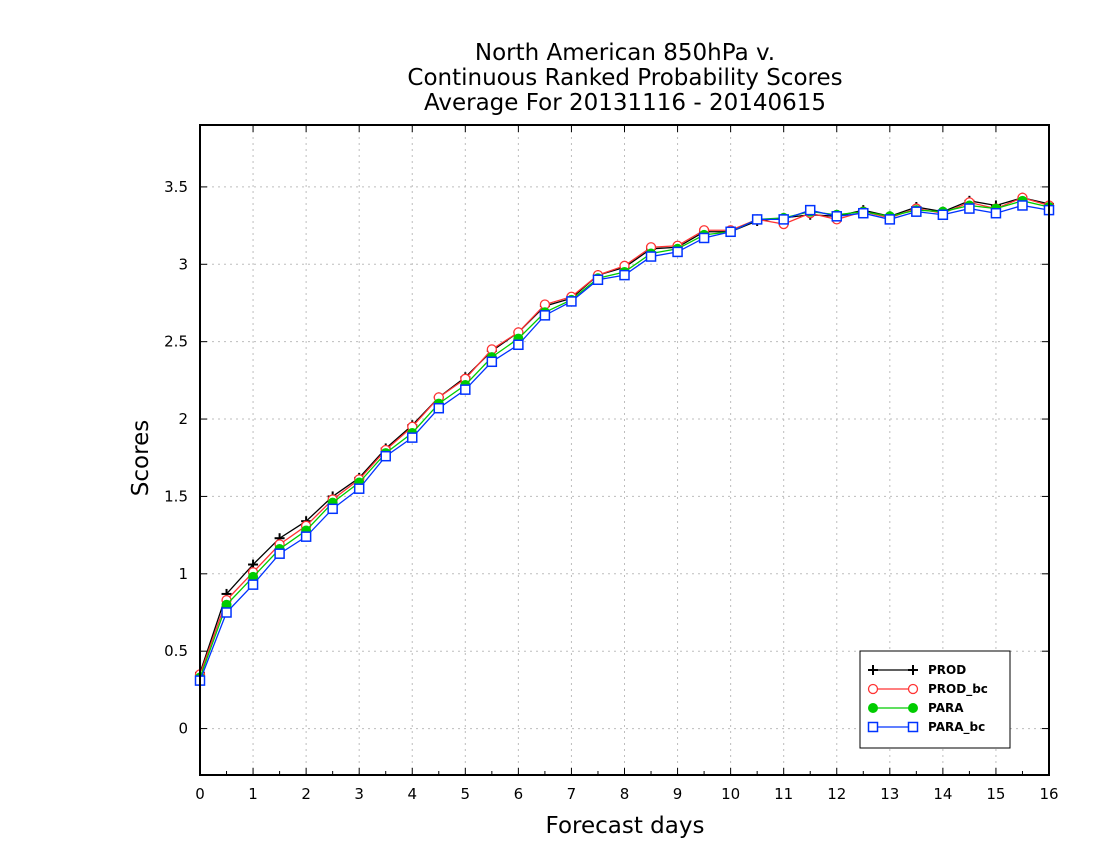 The height and width of the screenshot is (850, 1100). What do you see at coordinates (889, 794) in the screenshot?
I see `x-tick-label: 13` at bounding box center [889, 794].